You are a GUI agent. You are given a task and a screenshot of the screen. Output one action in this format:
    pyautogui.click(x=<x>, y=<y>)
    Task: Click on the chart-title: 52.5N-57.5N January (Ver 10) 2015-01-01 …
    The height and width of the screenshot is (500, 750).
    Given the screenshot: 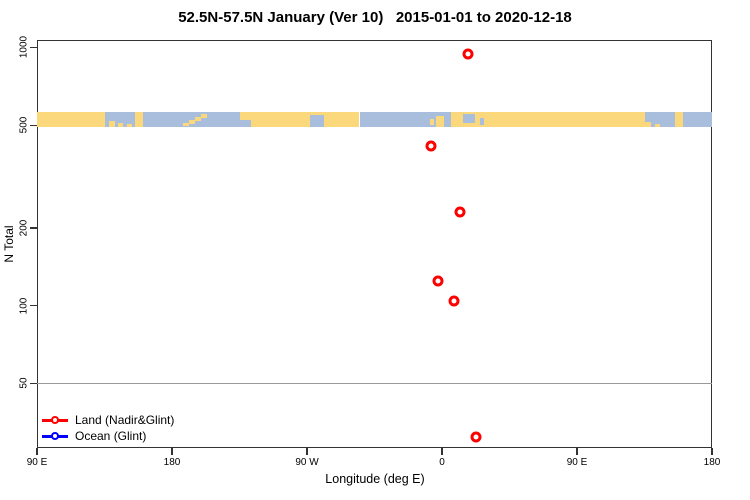 What is the action you would take?
    pyautogui.click(x=375, y=17)
    